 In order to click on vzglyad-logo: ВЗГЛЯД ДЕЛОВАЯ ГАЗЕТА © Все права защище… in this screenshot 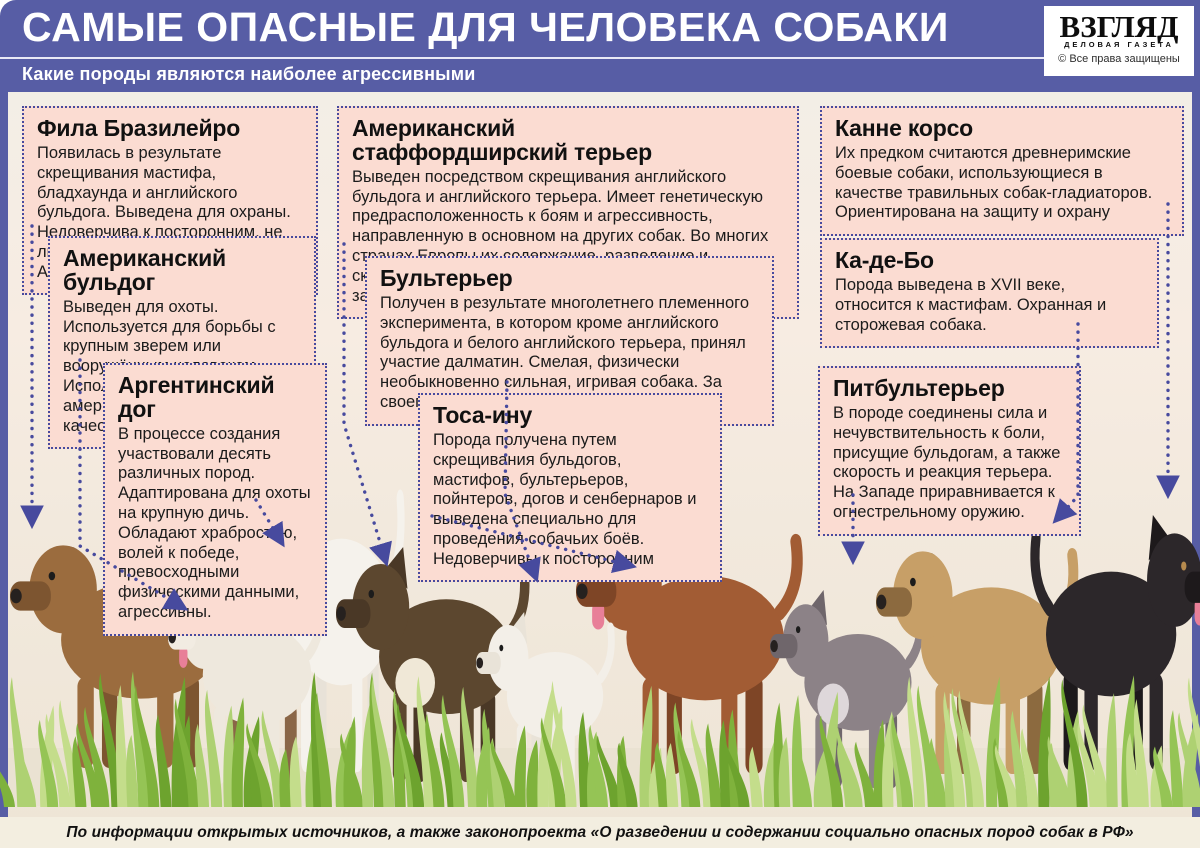, I will do `click(1119, 41)`.